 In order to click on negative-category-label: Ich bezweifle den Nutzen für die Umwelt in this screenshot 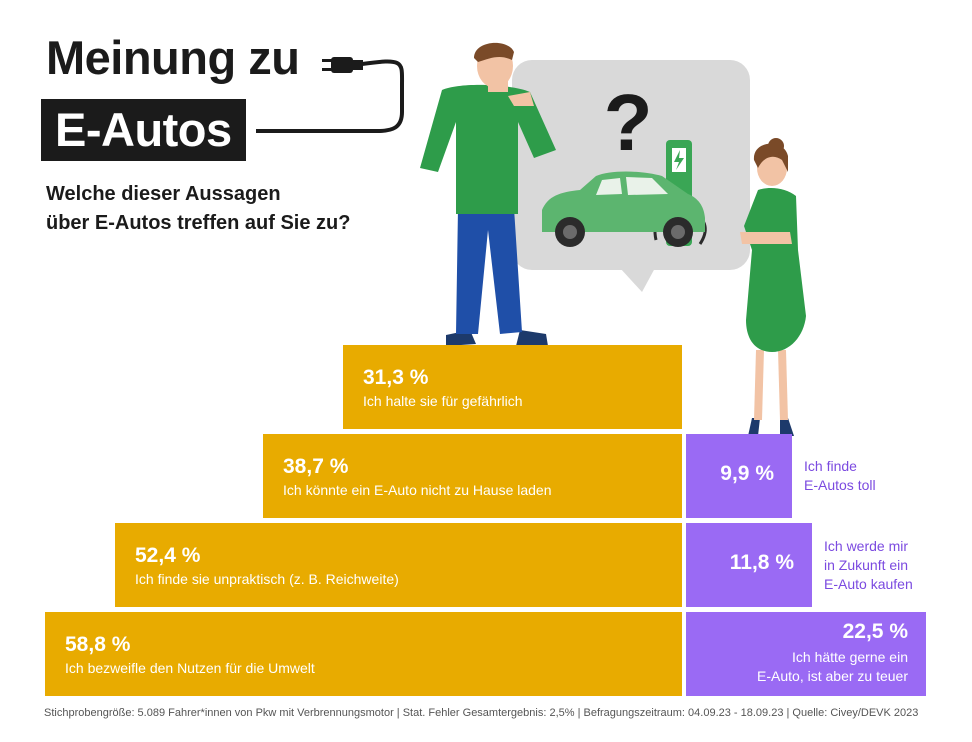, I will do `click(190, 668)`.